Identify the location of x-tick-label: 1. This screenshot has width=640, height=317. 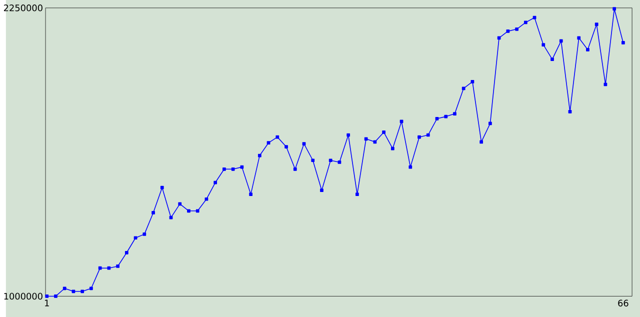
(47, 303).